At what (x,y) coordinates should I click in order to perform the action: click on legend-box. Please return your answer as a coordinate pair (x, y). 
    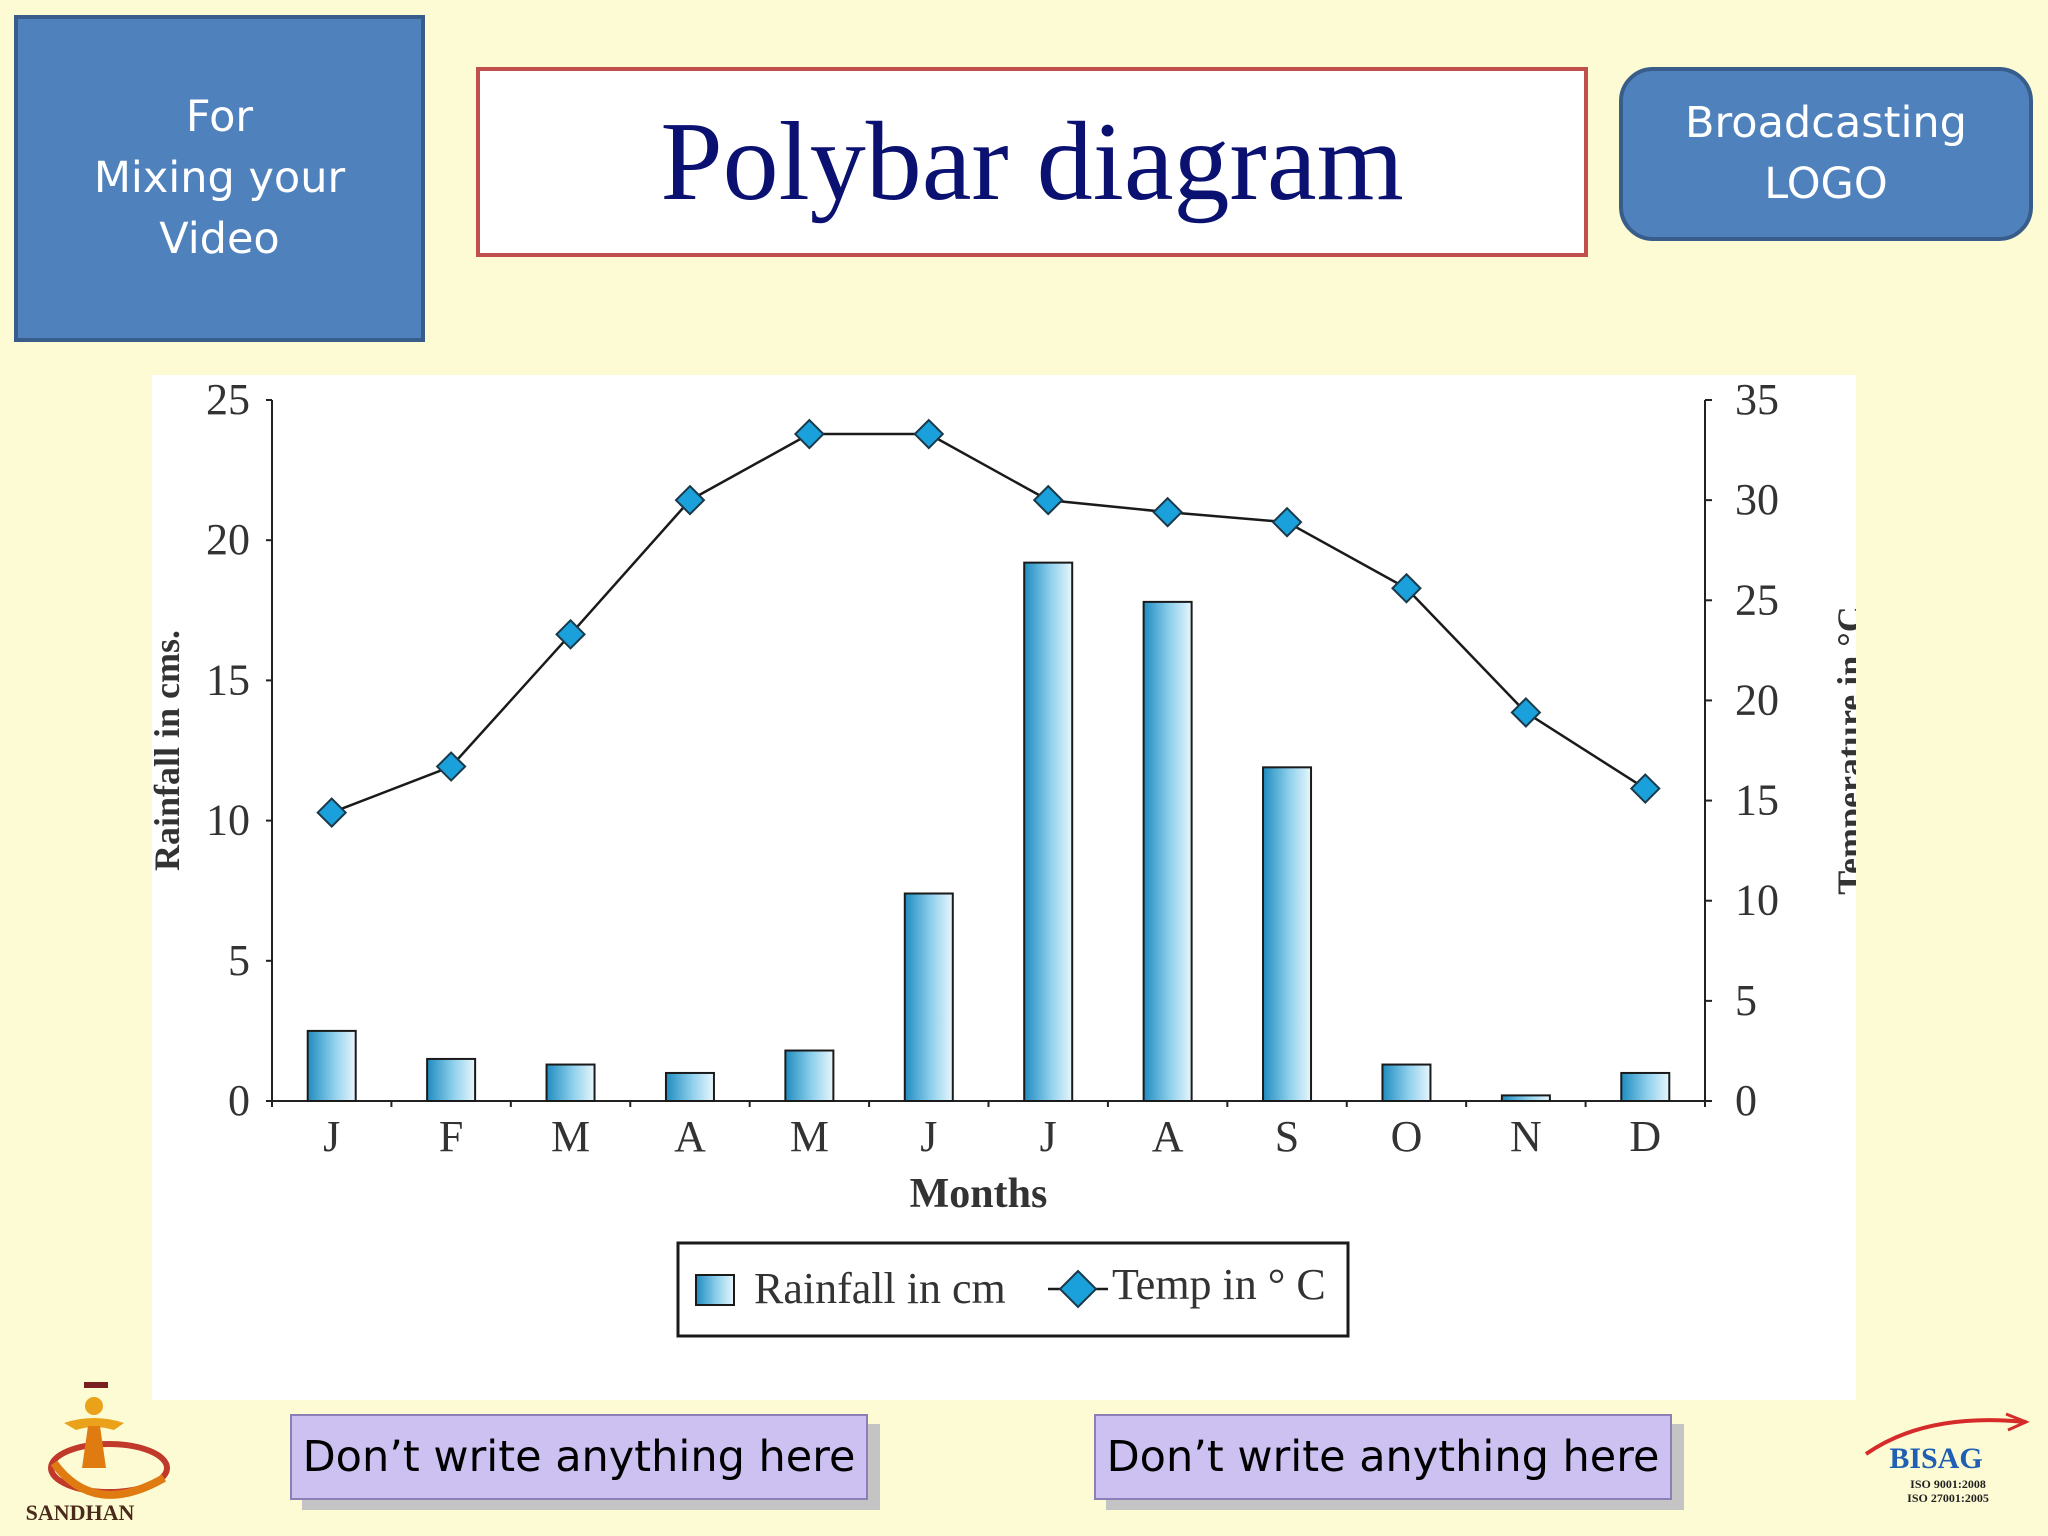
    Looking at the image, I should click on (1013, 1289).